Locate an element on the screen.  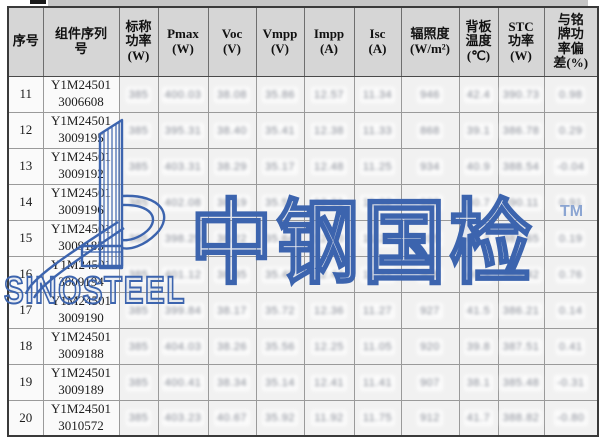
serial-number-cell: Y1M24501 3009196 is located at coordinates (81, 202).